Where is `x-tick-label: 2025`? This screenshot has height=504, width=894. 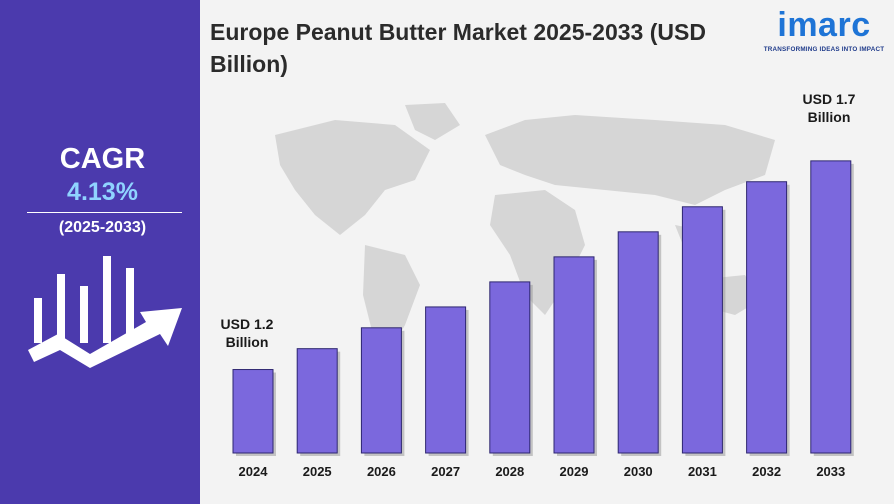 x-tick-label: 2025 is located at coordinates (317, 471).